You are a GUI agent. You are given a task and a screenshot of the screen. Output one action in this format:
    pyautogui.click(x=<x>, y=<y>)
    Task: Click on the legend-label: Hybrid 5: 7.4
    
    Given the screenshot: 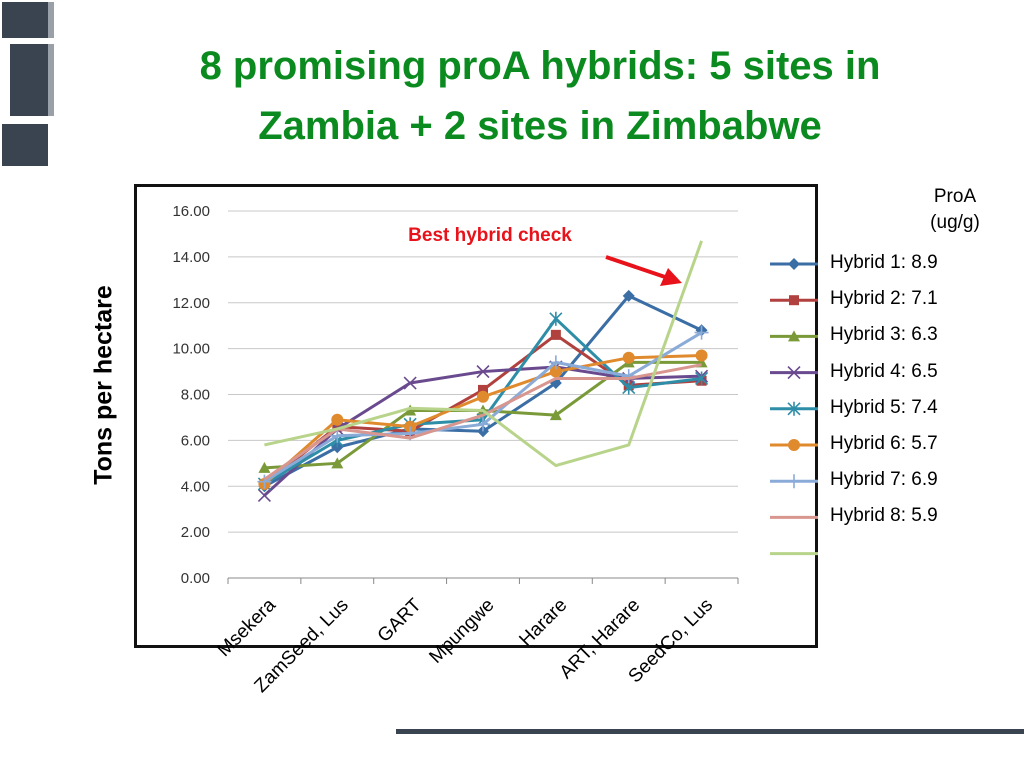 What is the action you would take?
    pyautogui.click(x=884, y=407)
    